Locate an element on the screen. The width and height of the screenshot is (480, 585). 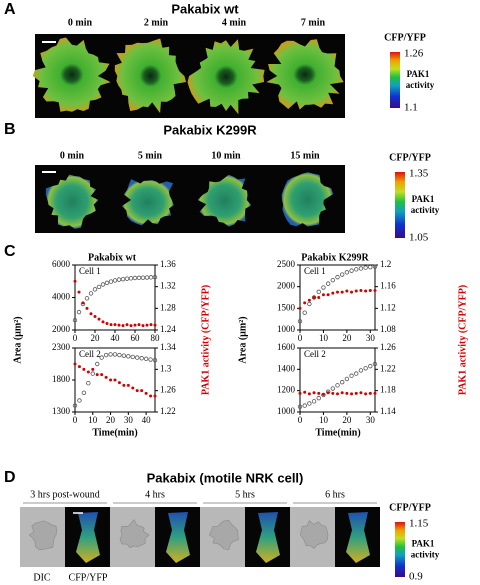
colorbar is located at coordinates (395, 80).